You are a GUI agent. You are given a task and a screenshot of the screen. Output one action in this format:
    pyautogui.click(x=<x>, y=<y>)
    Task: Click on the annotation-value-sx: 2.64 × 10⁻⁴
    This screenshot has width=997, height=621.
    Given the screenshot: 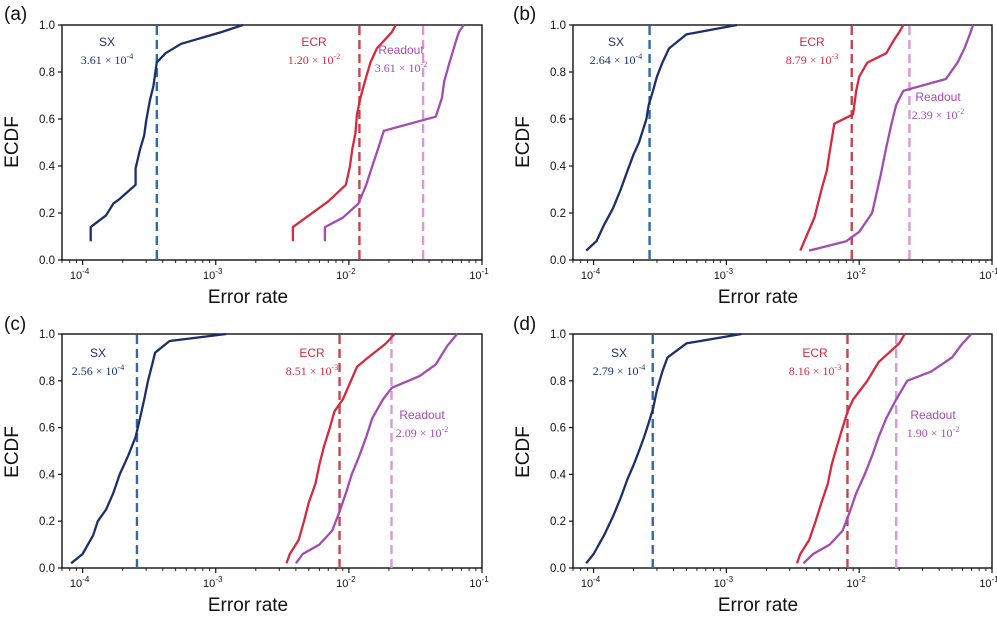 What is the action you would take?
    pyautogui.click(x=616, y=59)
    